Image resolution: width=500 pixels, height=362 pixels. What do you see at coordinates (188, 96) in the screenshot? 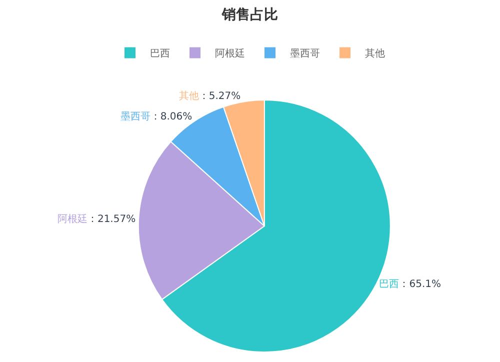
I see `slice-label: 其他` at bounding box center [188, 96].